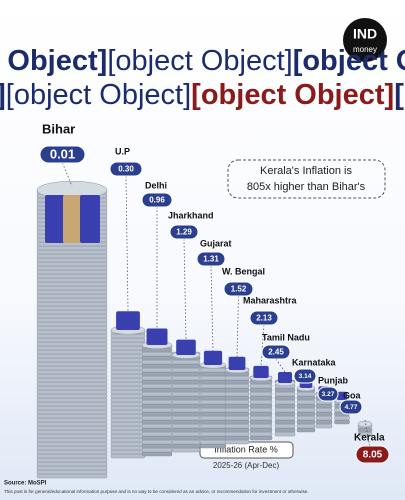 The image size is (405, 500). What do you see at coordinates (328, 394) in the screenshot?
I see `value-label: 3.27` at bounding box center [328, 394].